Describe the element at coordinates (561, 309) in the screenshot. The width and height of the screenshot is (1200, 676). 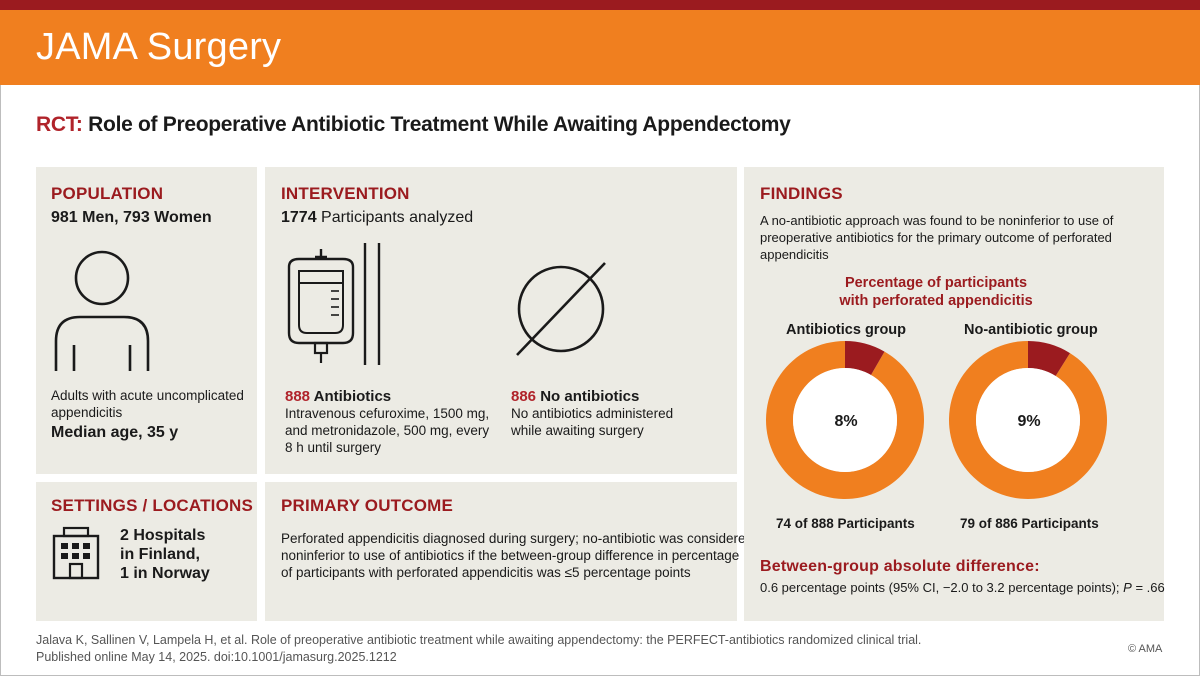
I see `empty-set-icon` at that location.